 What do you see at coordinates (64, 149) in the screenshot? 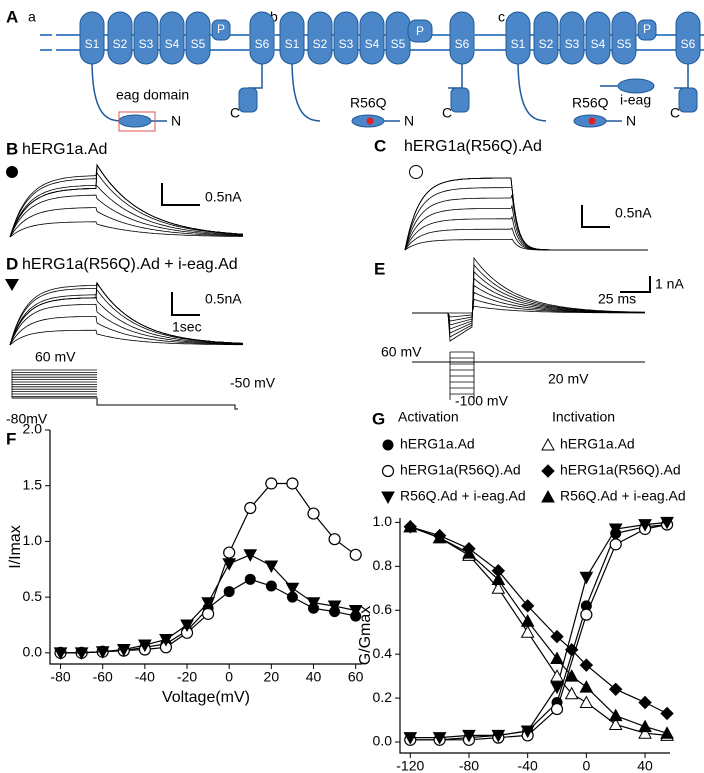
I see `panel-title: hERG1a.Ad` at bounding box center [64, 149].